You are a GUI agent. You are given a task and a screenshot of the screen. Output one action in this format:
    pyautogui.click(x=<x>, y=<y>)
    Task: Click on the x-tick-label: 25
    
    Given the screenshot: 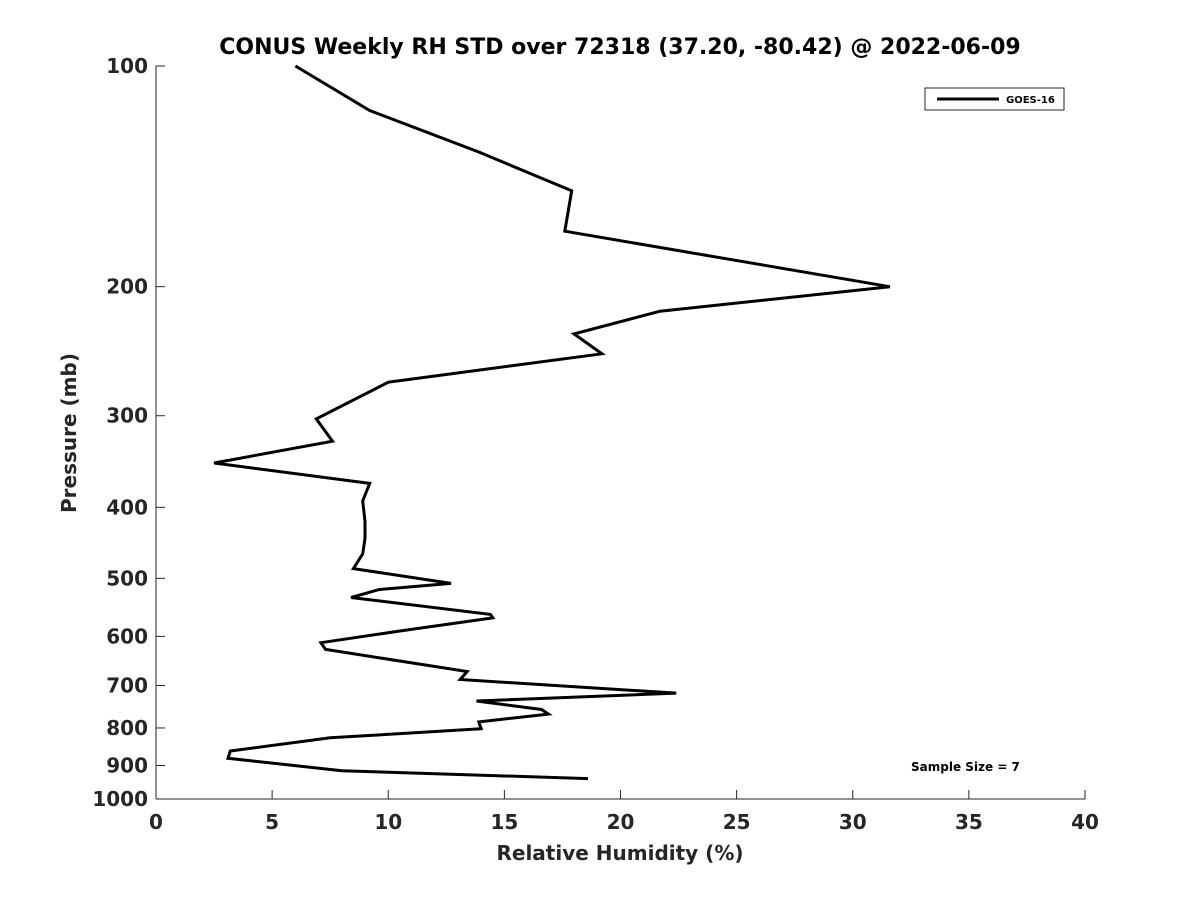 What is the action you would take?
    pyautogui.click(x=737, y=822)
    